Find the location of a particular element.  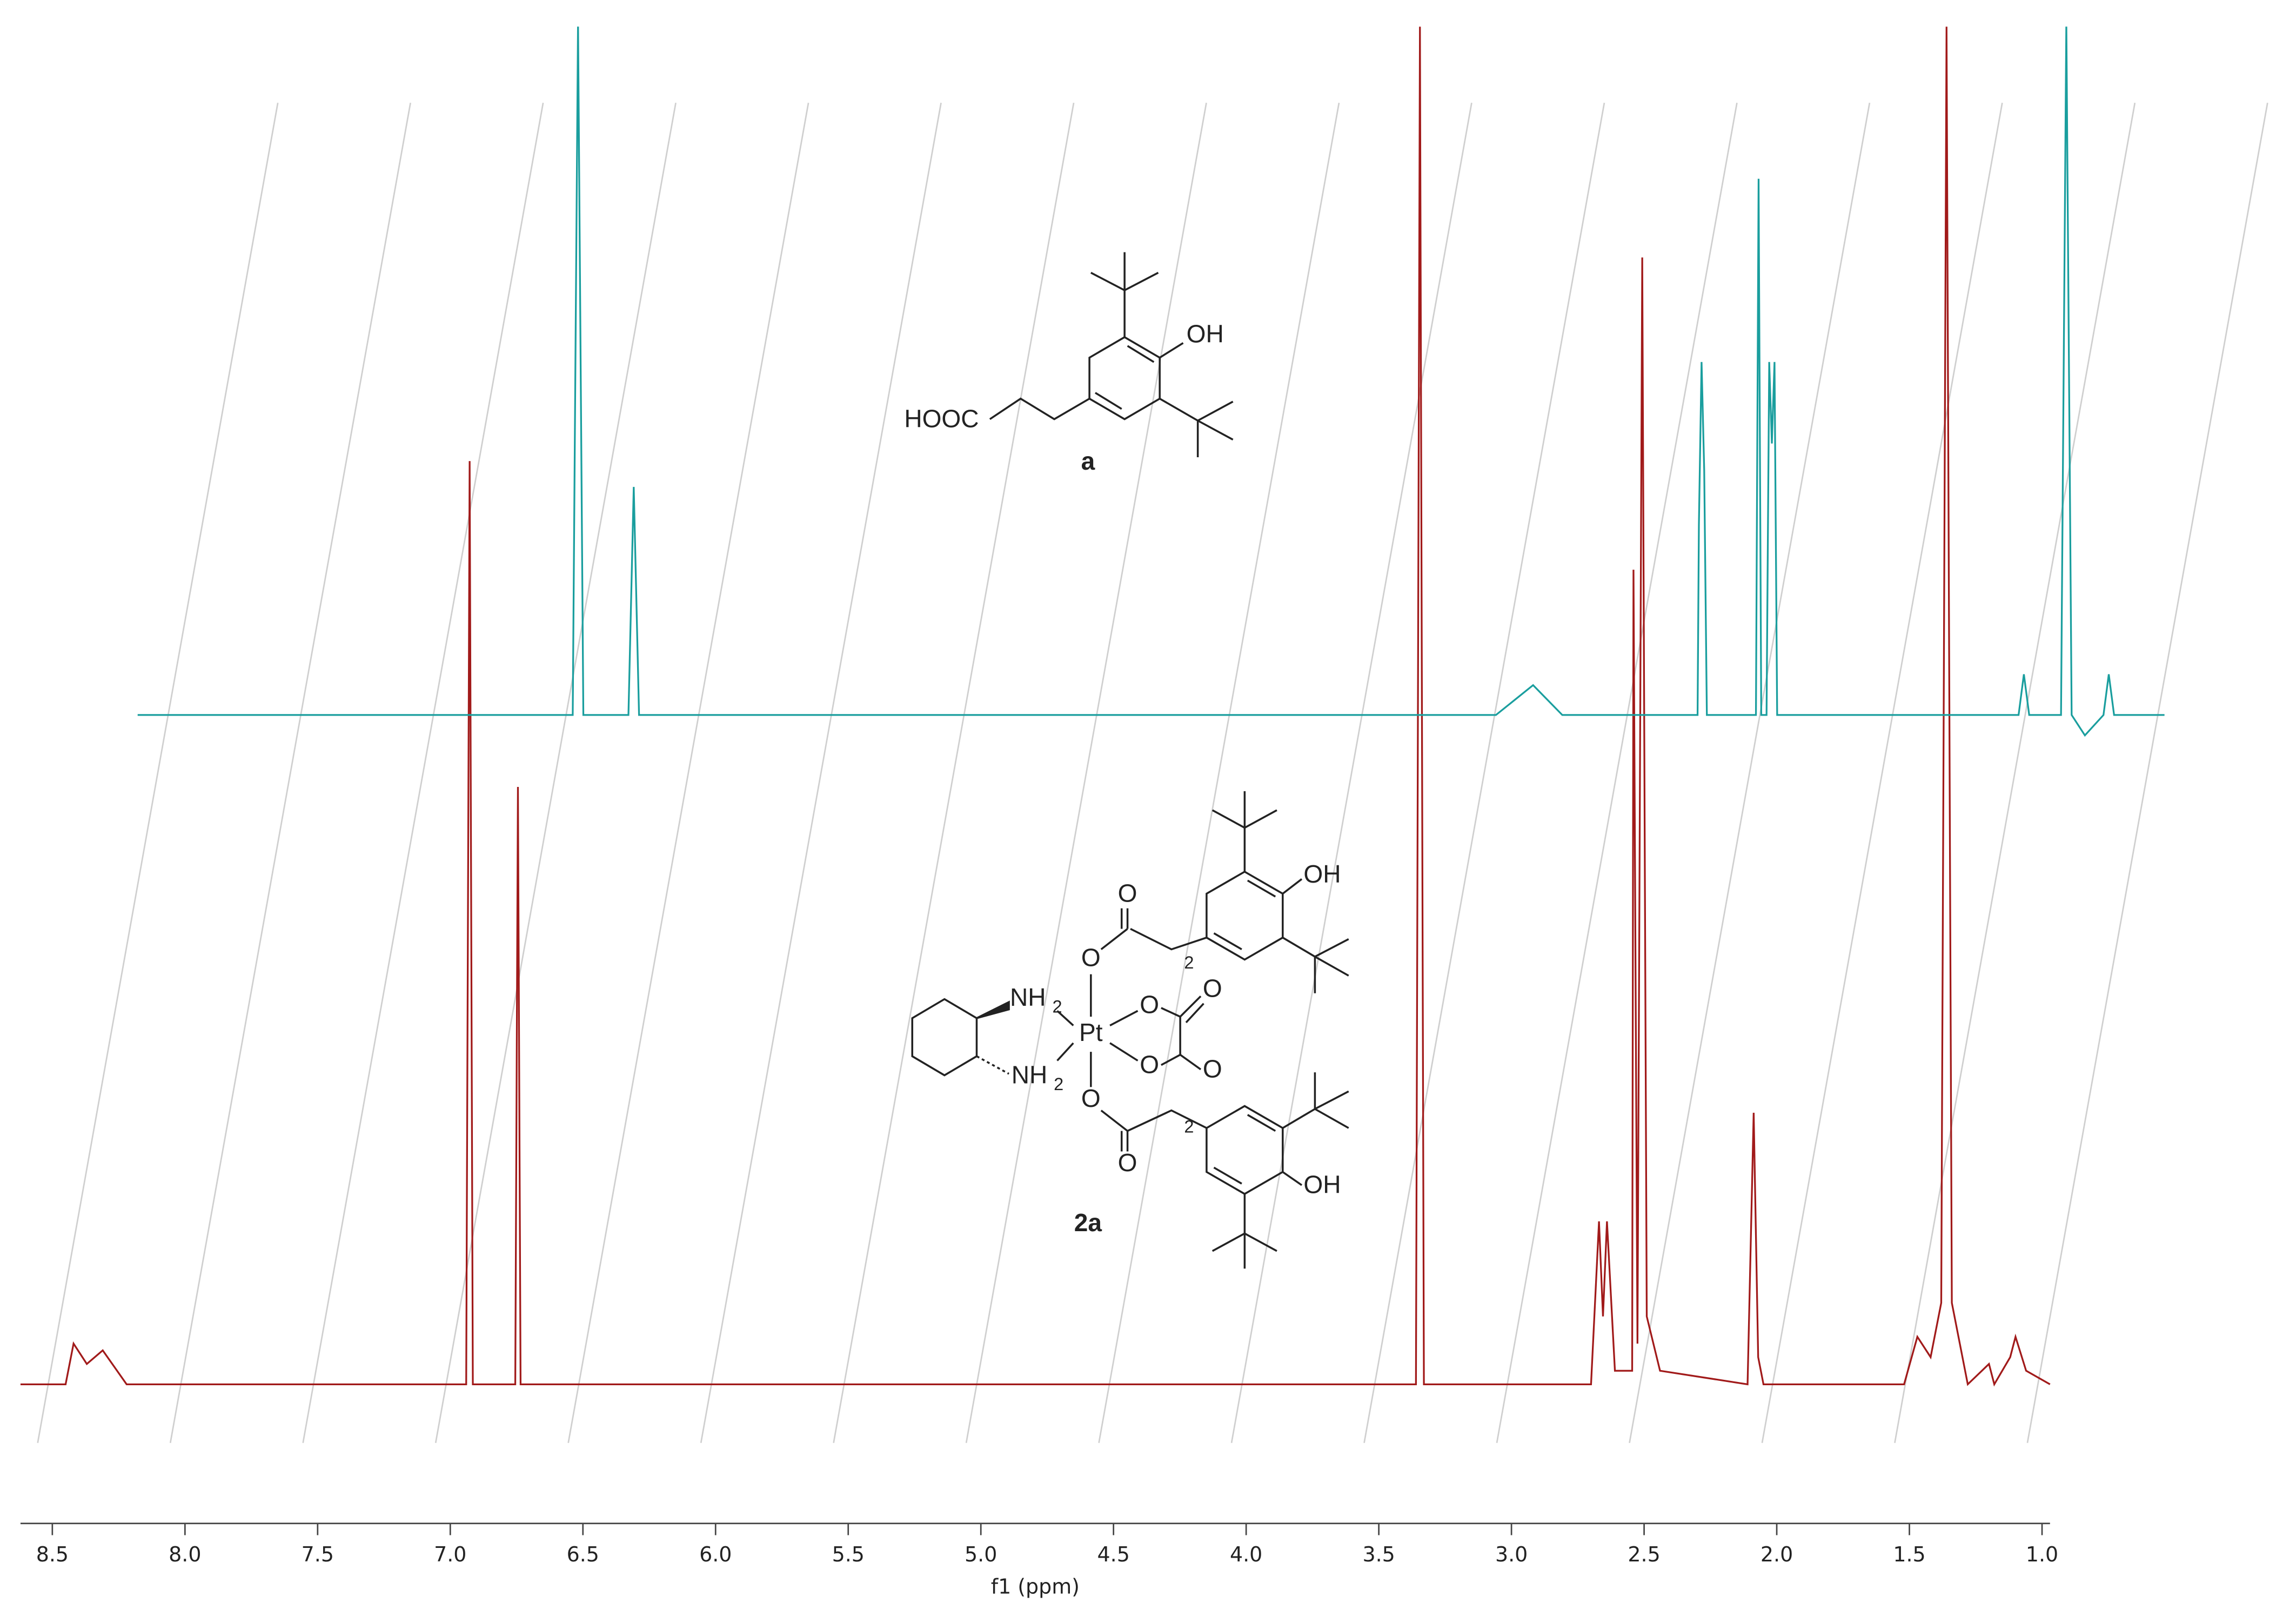

x-tick-label: 8.5 is located at coordinates (52, 1554).